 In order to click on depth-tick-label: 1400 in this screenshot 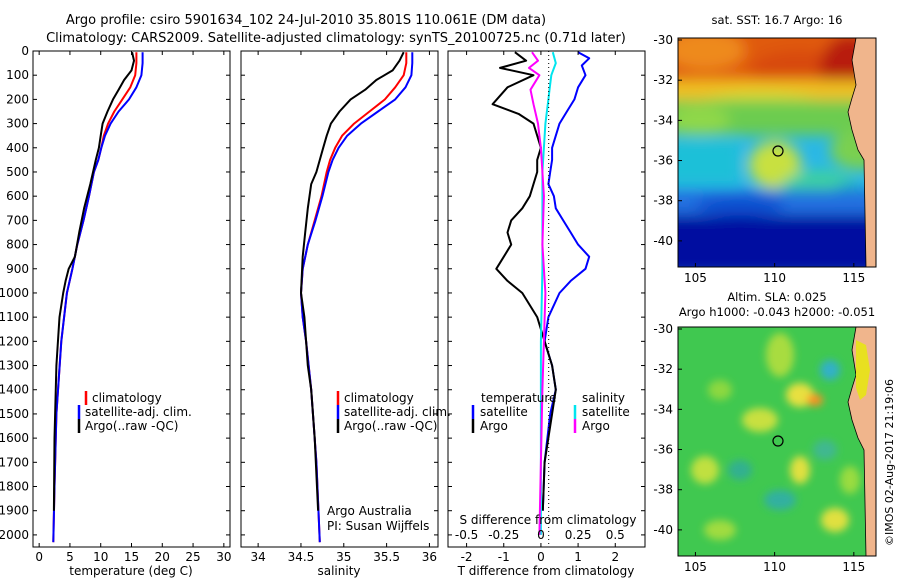, I will do `click(14, 390)`.